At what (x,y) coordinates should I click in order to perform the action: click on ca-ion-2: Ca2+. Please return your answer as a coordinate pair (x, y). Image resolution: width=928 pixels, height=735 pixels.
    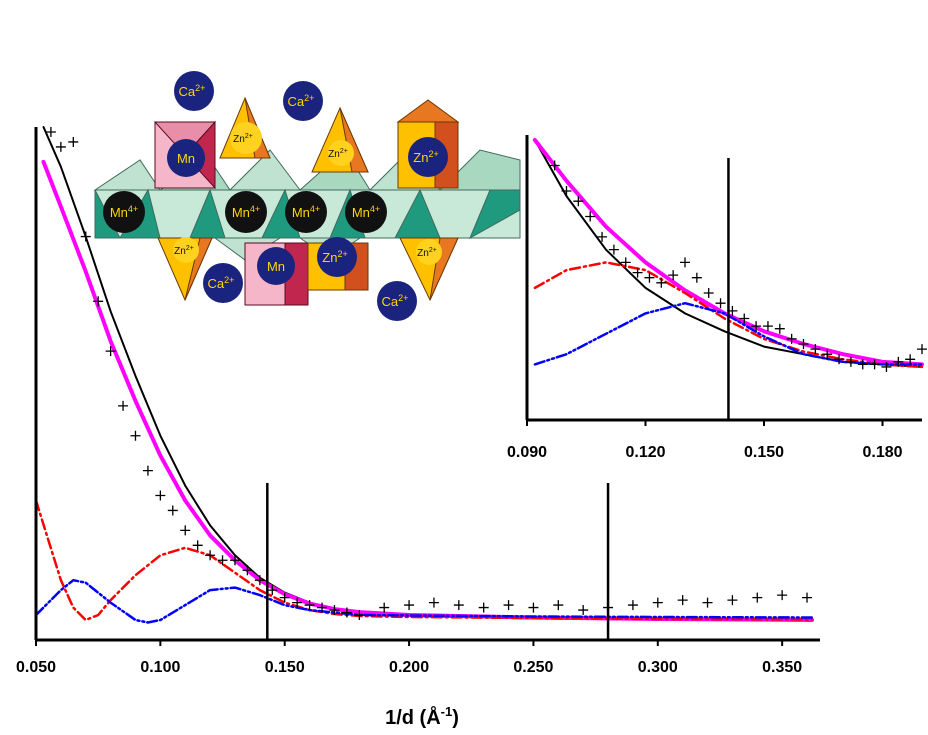
    Looking at the image, I should click on (303, 101).